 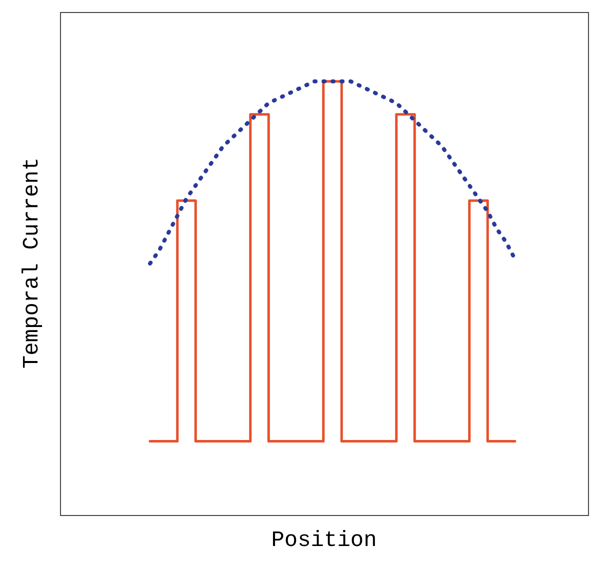 What do you see at coordinates (32, 263) in the screenshot?
I see `y-axis-title: Temporal Current` at bounding box center [32, 263].